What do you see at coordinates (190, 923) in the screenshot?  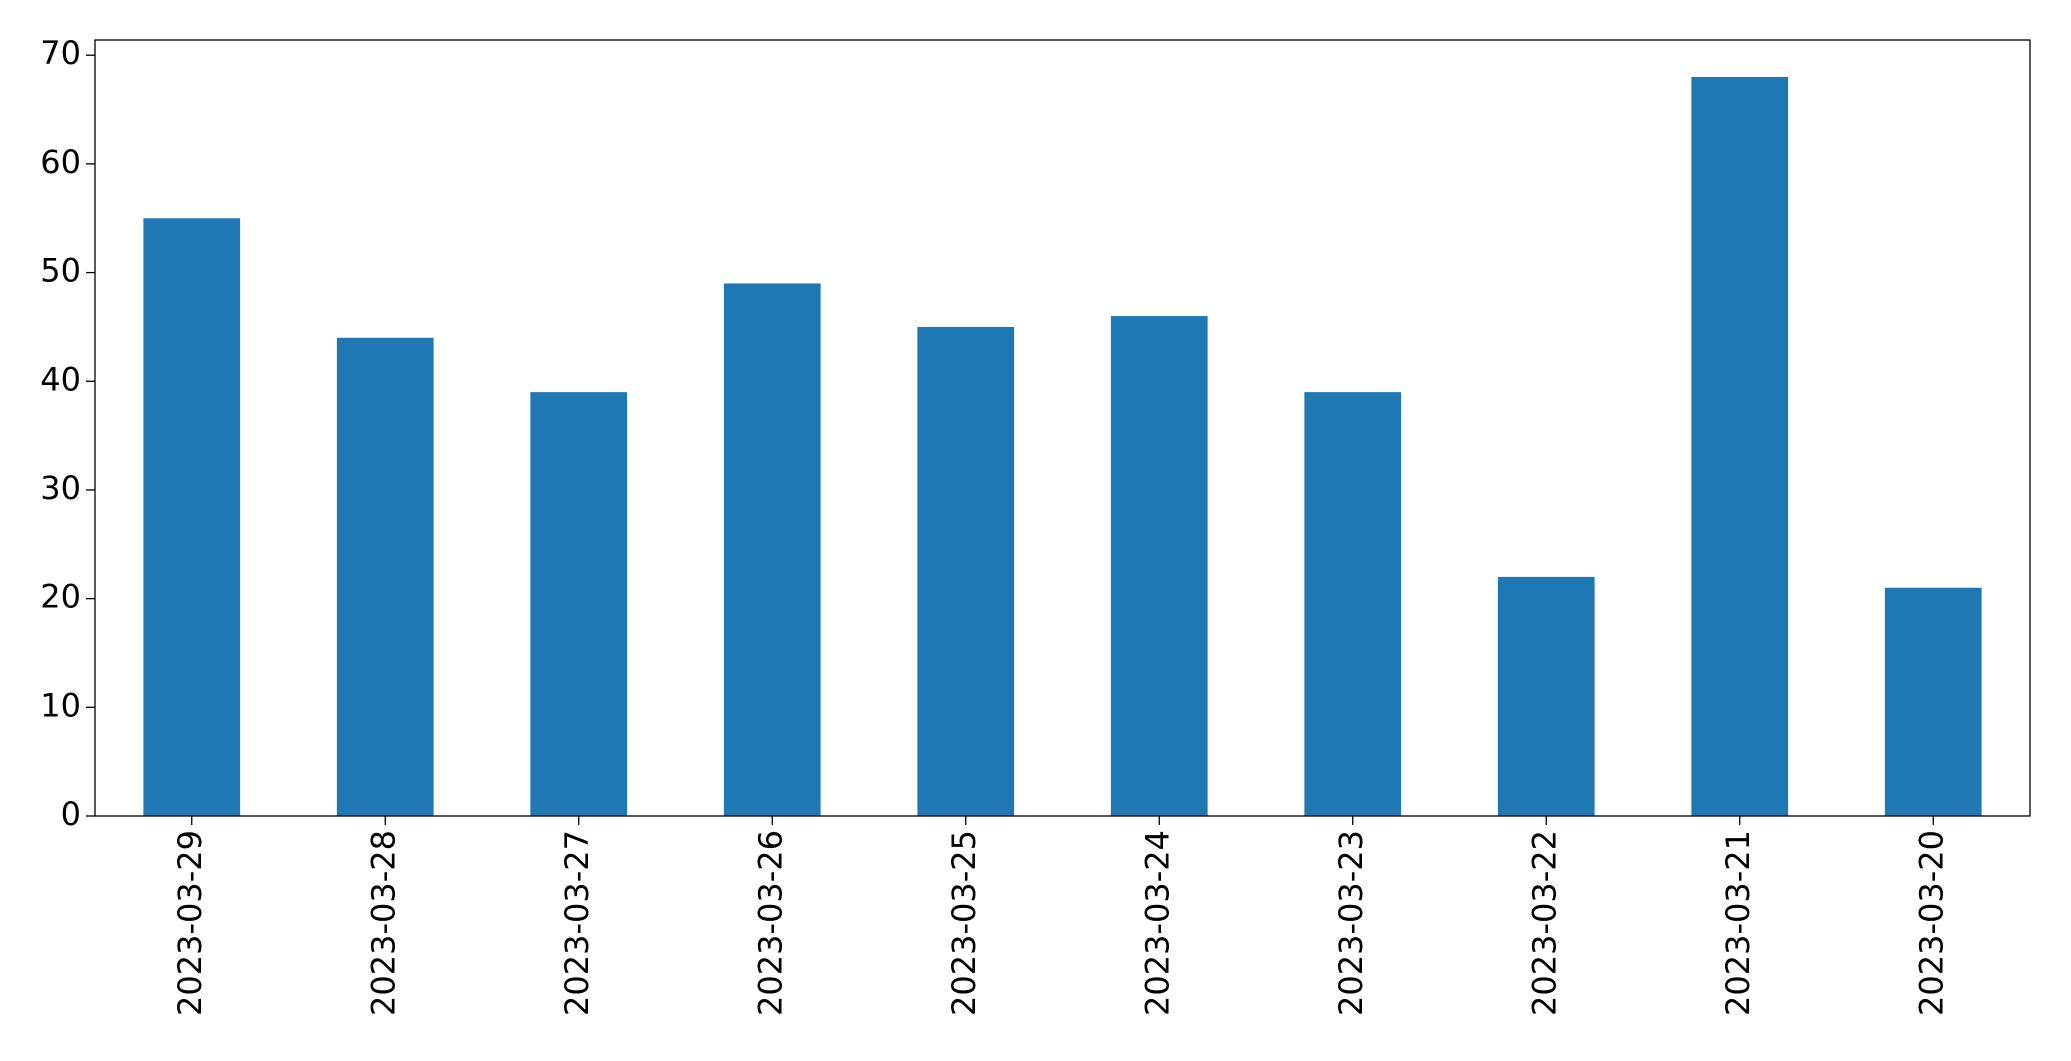 I see `x-tick-label: 2023-03-29` at bounding box center [190, 923].